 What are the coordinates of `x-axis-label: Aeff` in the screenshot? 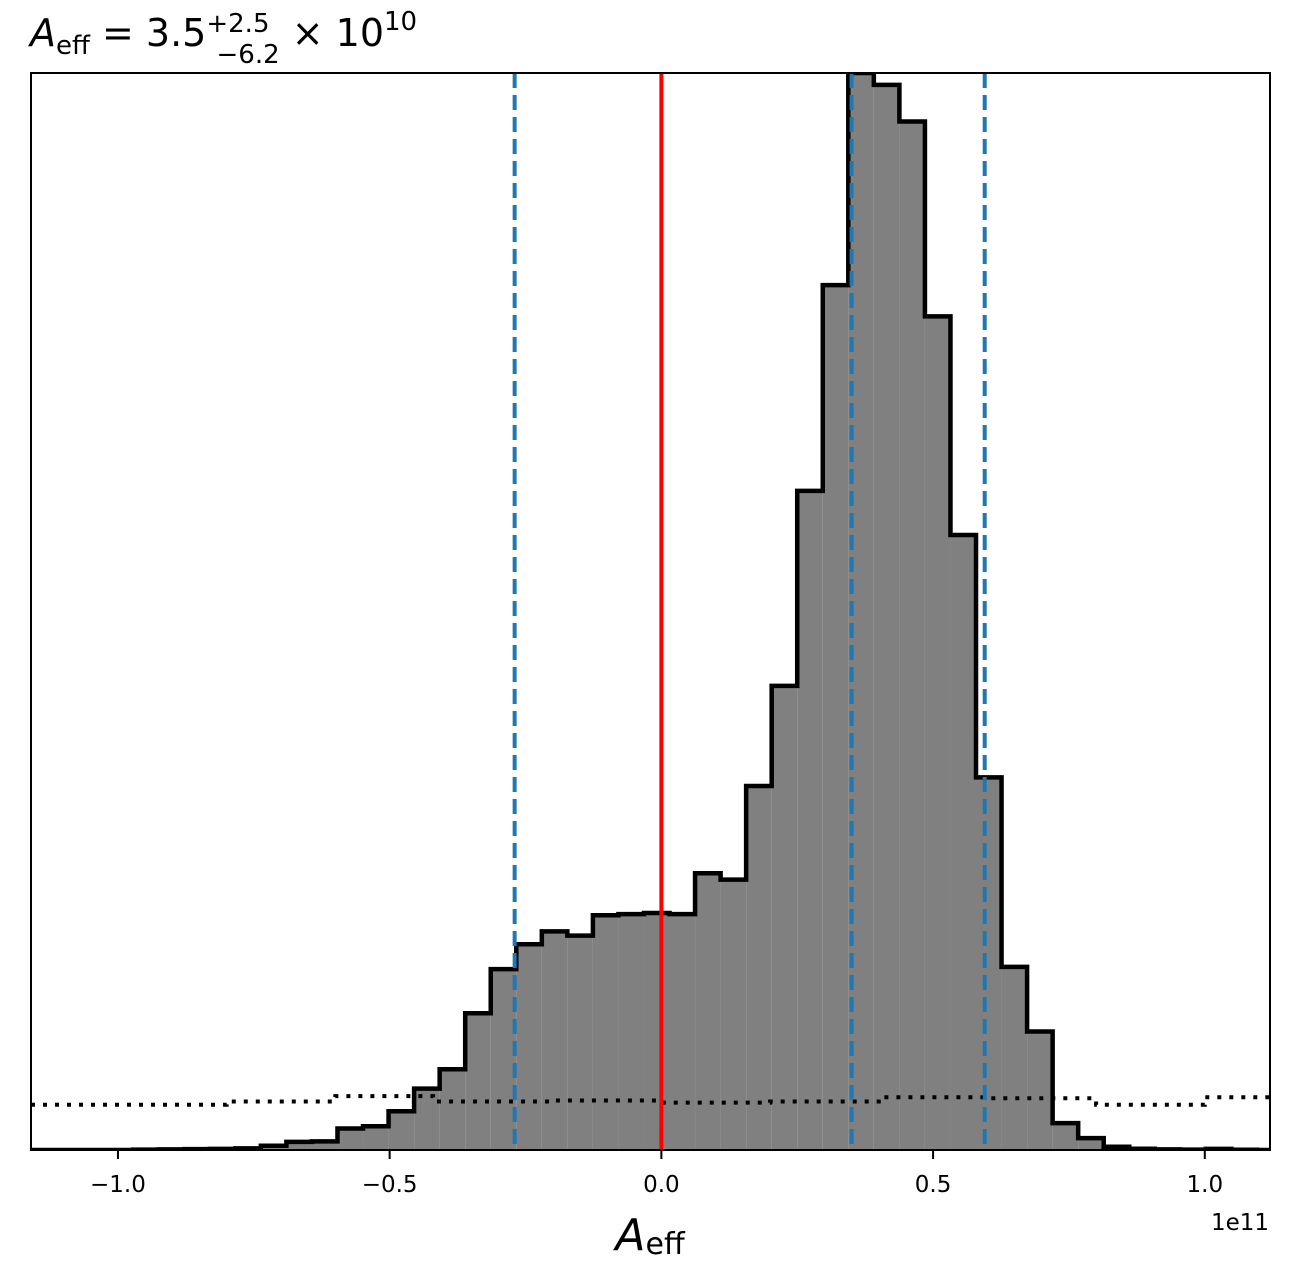 It's located at (649, 1236).